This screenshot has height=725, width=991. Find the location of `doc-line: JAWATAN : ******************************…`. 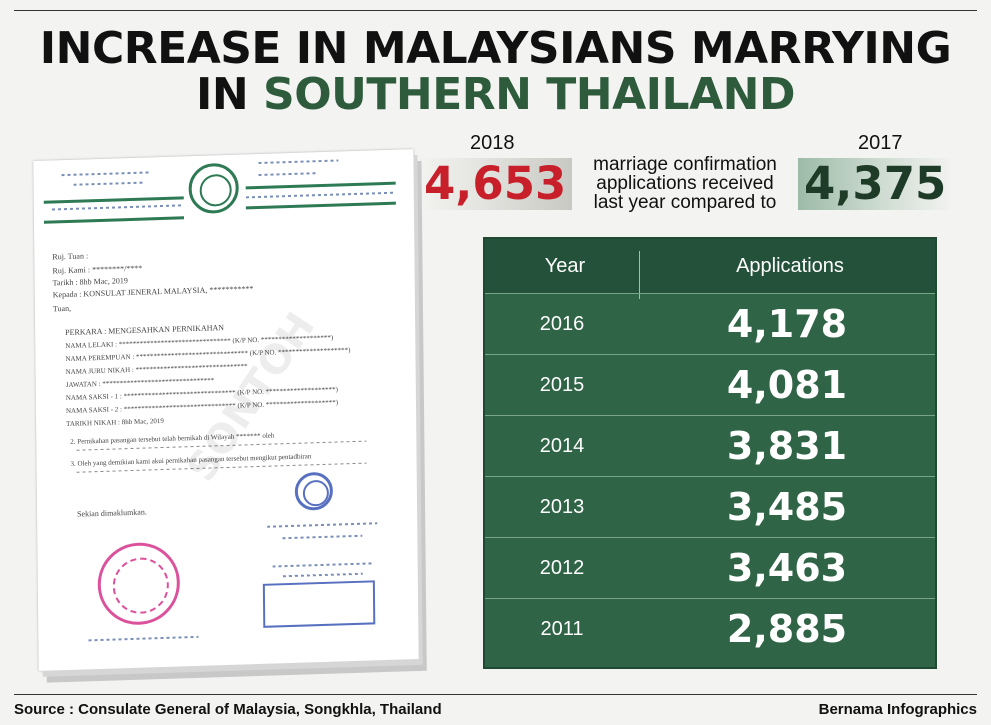

doc-line: JAWATAN : ******************************… is located at coordinates (140, 383).